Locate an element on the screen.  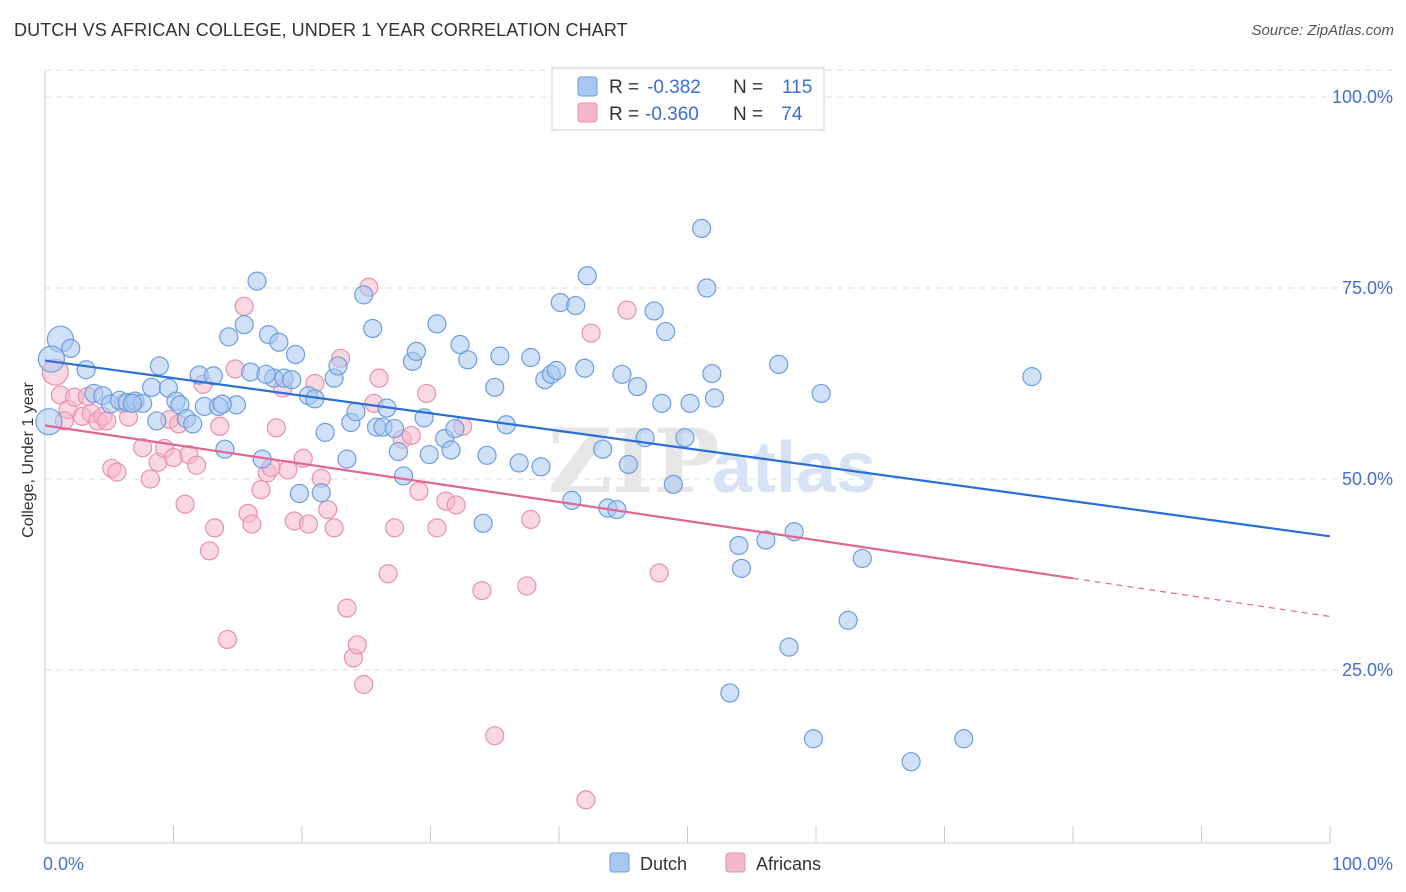
watermark: ZIP atlas is located at coordinates (712, 461).